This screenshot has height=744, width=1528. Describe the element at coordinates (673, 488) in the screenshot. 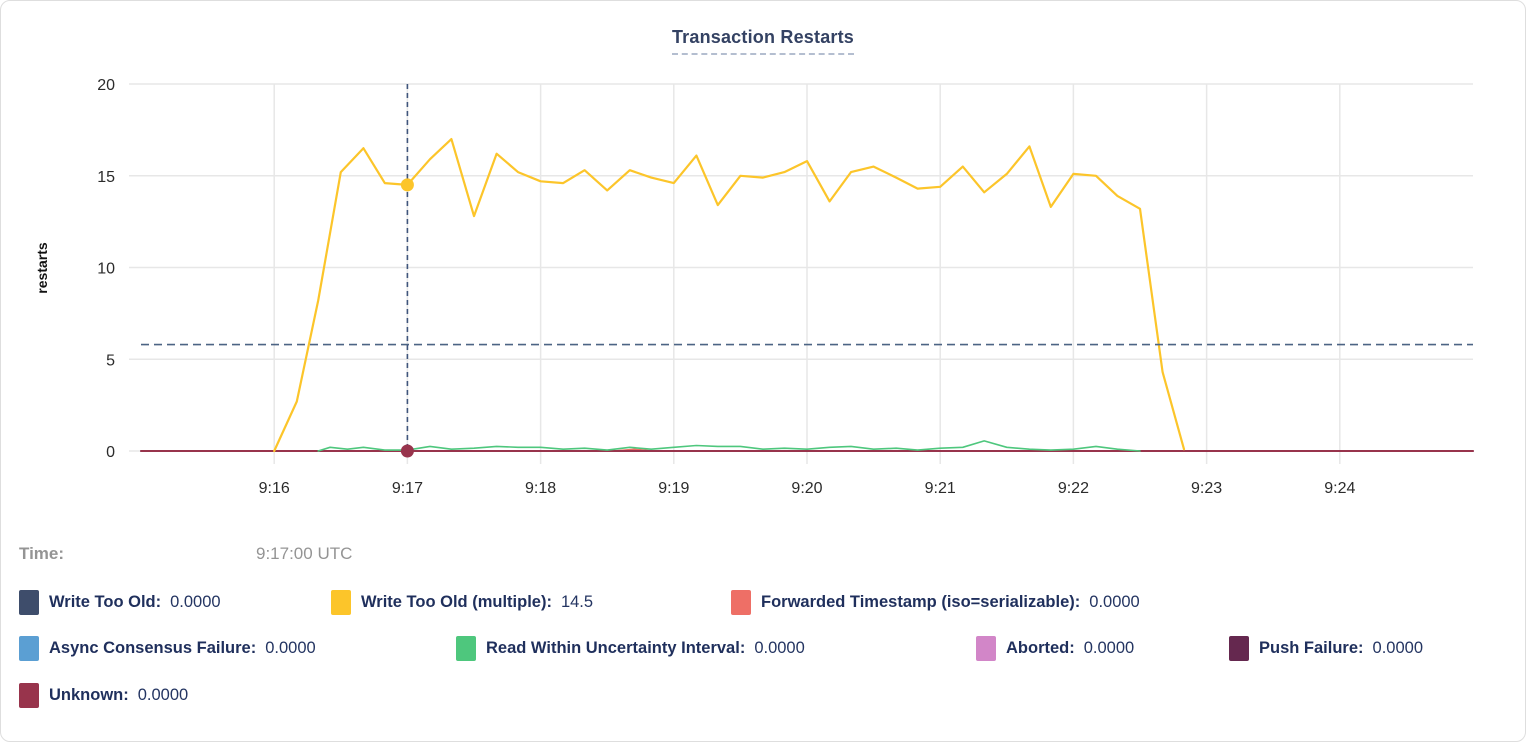

I see `x-tick-label-9-19: 9:19` at that location.